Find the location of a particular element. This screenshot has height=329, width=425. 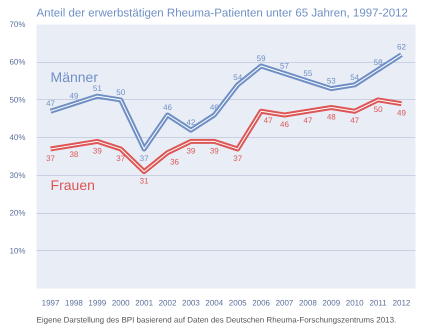

x-tick-label: 1997 is located at coordinates (51, 303).